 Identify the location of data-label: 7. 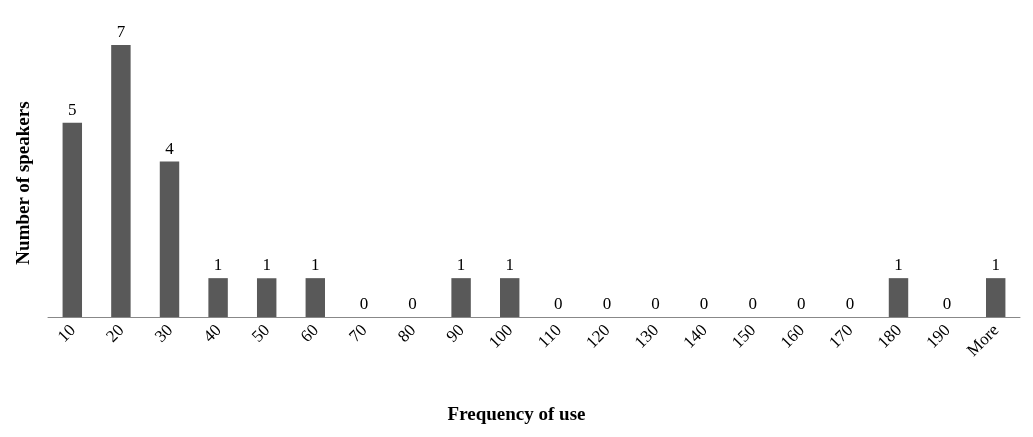
(121, 31).